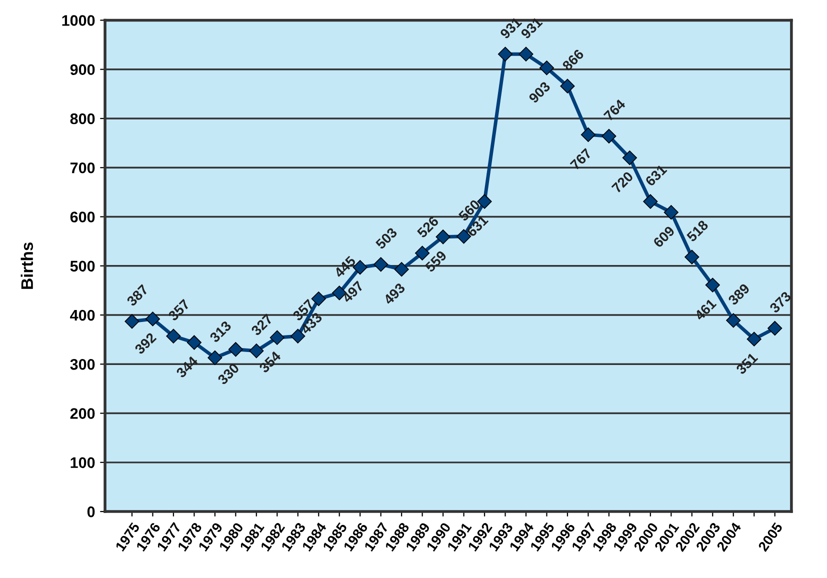 Image resolution: width=827 pixels, height=578 pixels. What do you see at coordinates (738, 294) in the screenshot?
I see `data-label: 389` at bounding box center [738, 294].